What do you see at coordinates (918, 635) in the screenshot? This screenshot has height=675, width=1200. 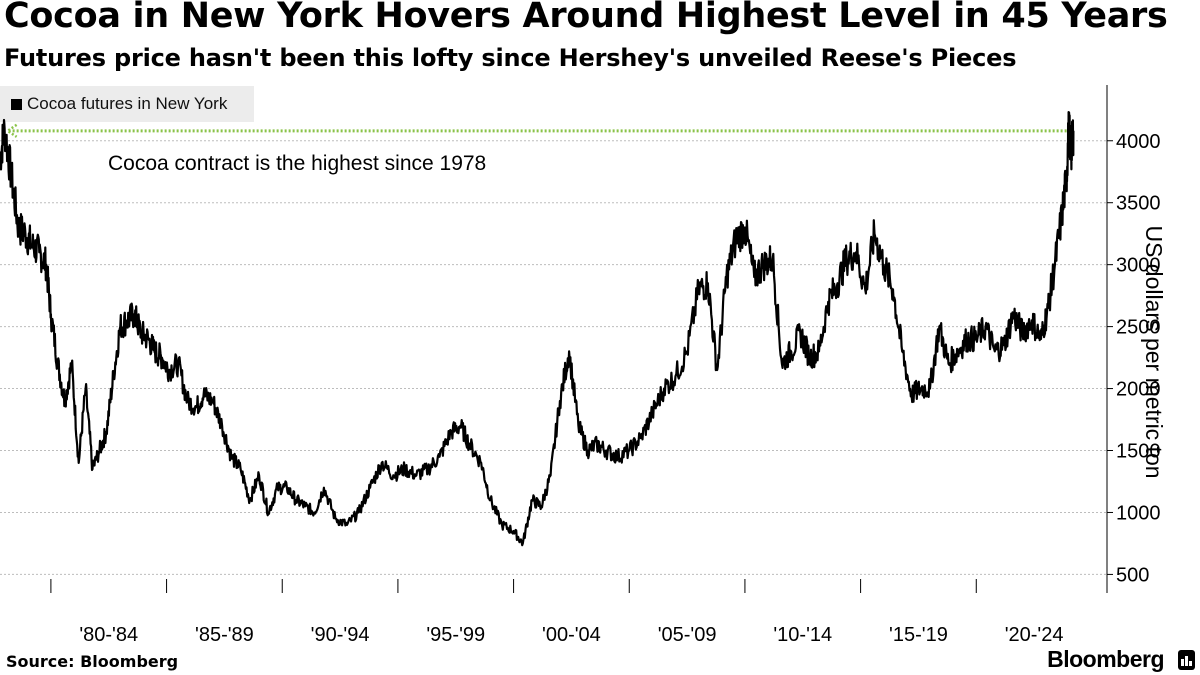 I see `x-tick-label: '15-'19` at bounding box center [918, 635].